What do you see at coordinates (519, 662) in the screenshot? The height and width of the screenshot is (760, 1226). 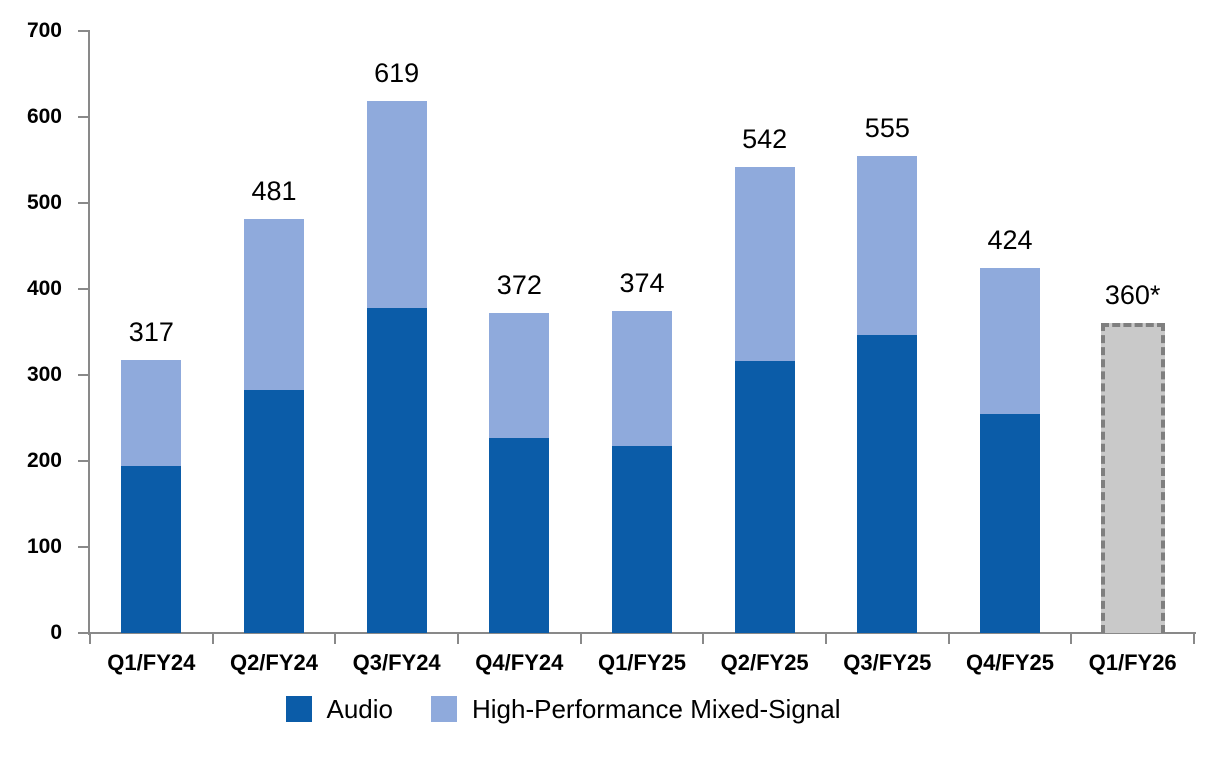 I see `x-axis-label: Q4/FY24` at bounding box center [519, 662].